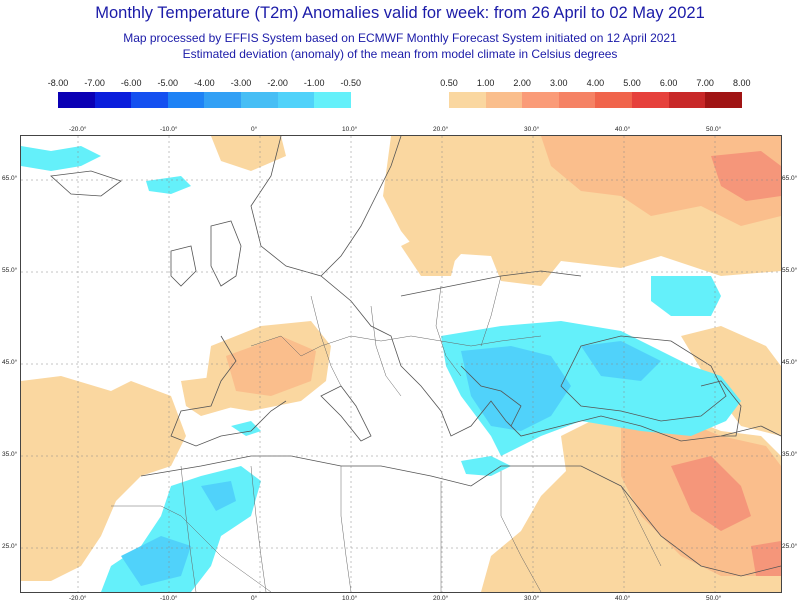 The image size is (800, 611). Describe the element at coordinates (742, 83) in the screenshot. I see `legend-tick-label: 8.00` at that location.